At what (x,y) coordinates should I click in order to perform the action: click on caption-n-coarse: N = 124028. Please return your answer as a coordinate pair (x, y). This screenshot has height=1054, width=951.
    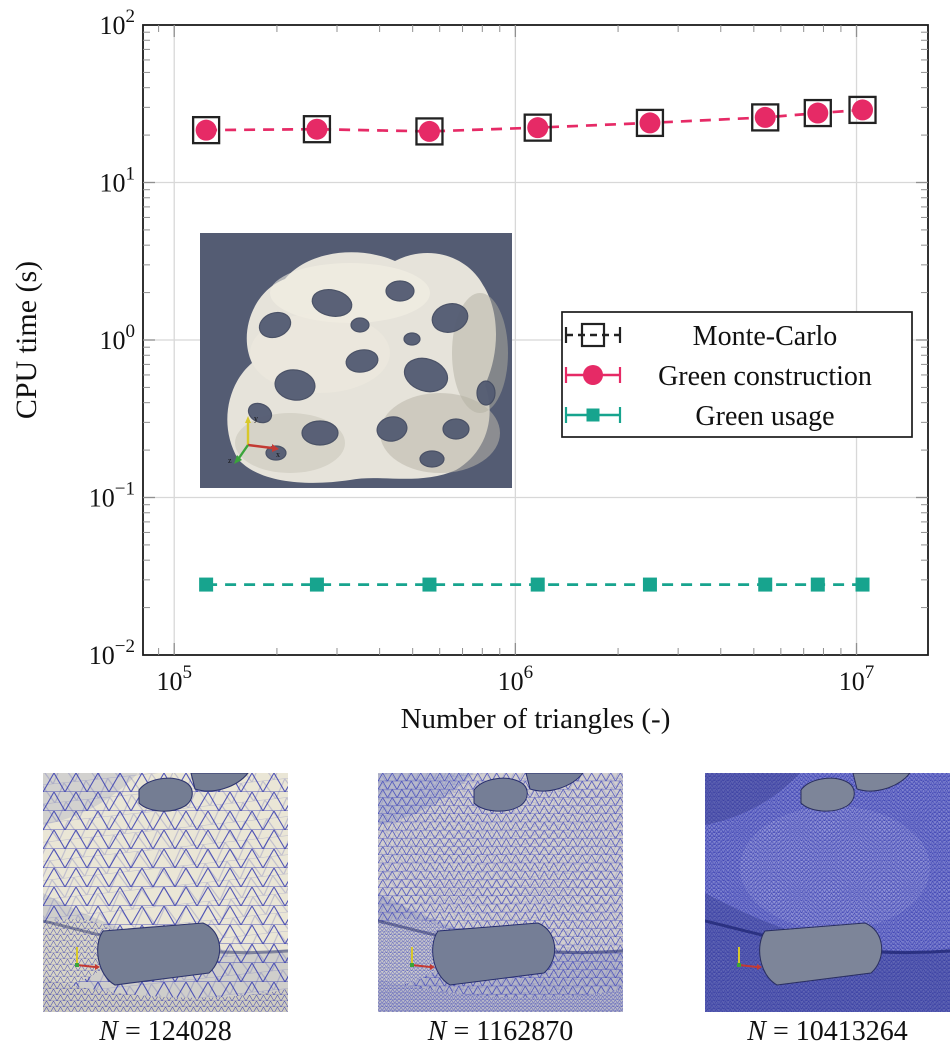
    Looking at the image, I should click on (165, 1032).